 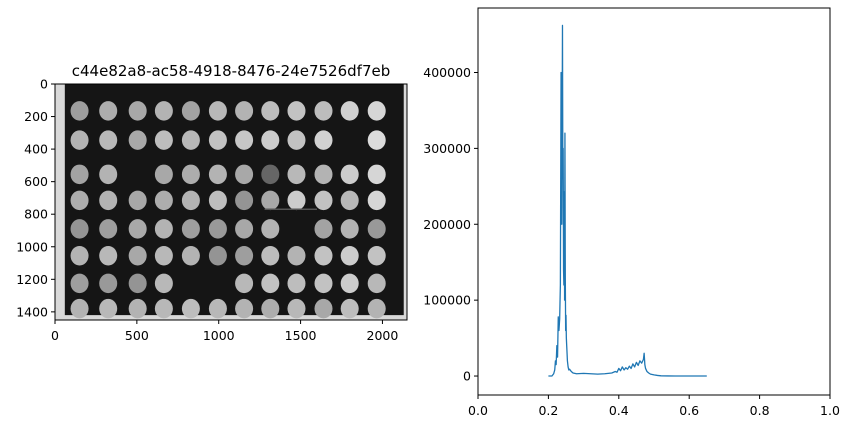 What do you see at coordinates (619, 410) in the screenshot?
I see `x-tick-label: 0.4` at bounding box center [619, 410].